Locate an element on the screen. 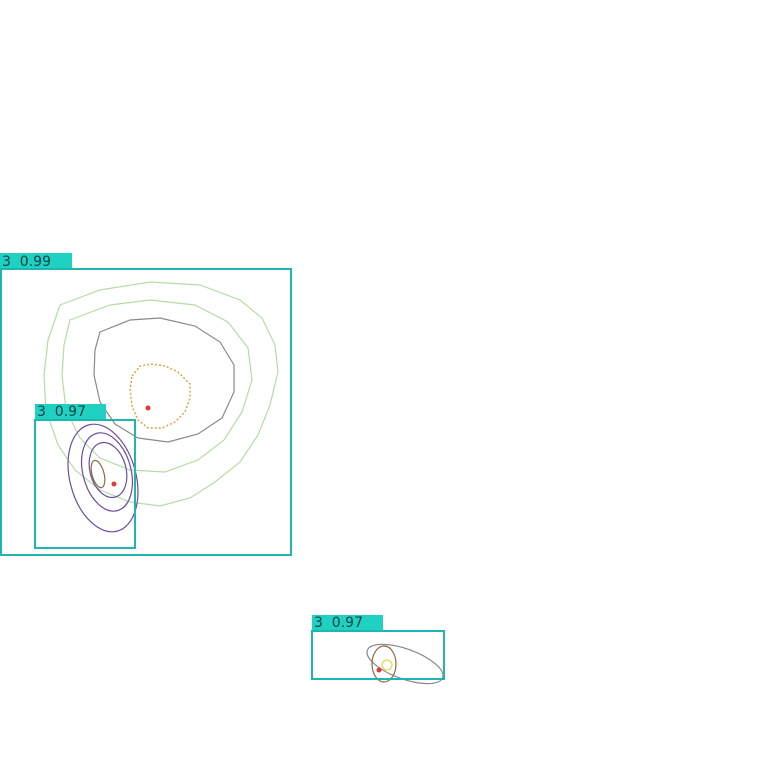 This screenshot has height=770, width=769. contour-large-mid is located at coordinates (157, 386).